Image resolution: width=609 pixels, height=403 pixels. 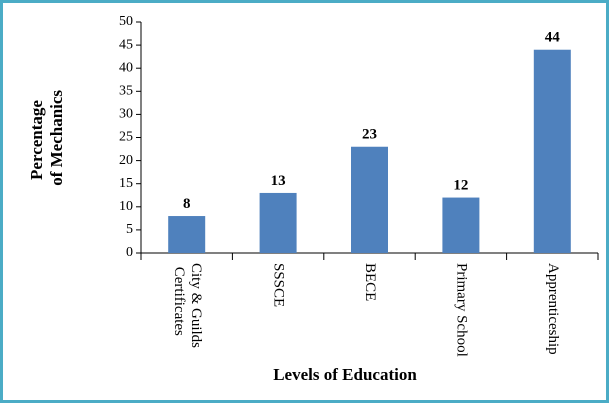 I want to click on value-label: 23, so click(x=369, y=135).